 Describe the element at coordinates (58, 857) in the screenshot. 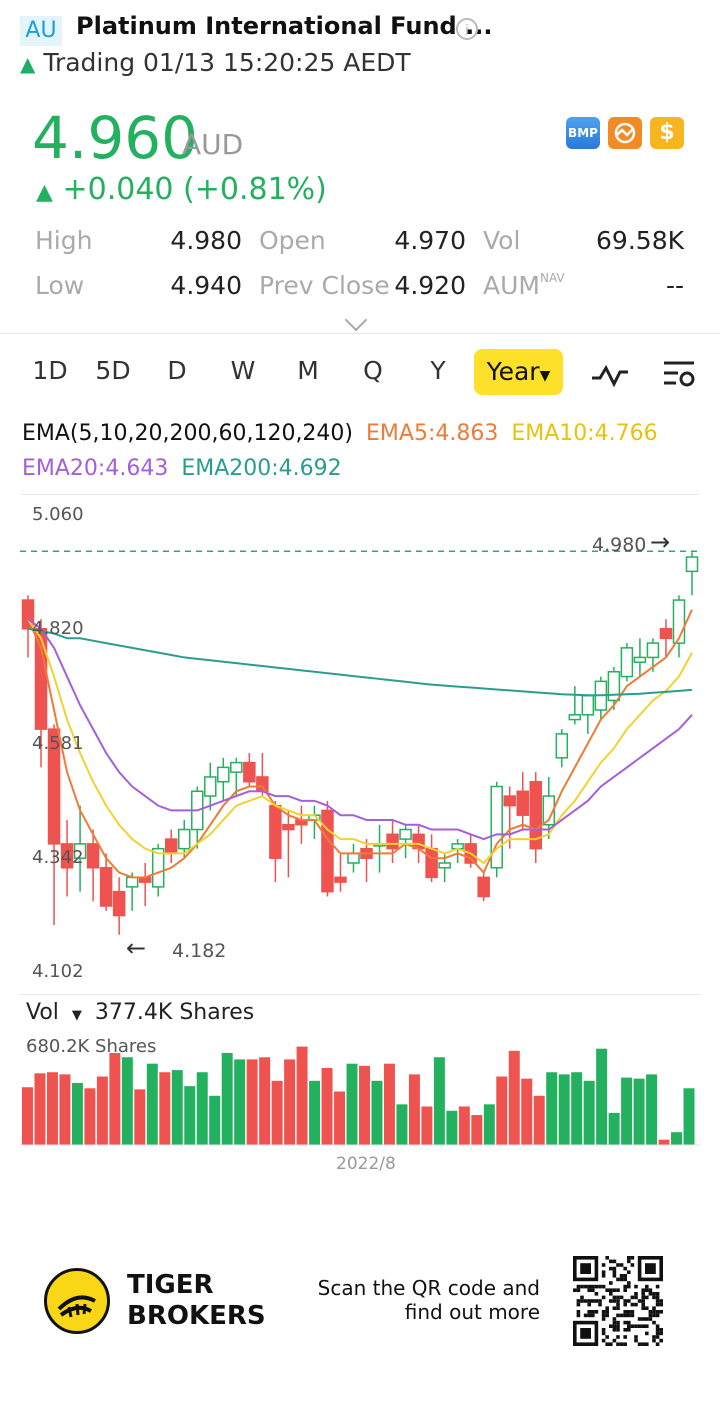

I see `y-tick-label: 4.342` at that location.